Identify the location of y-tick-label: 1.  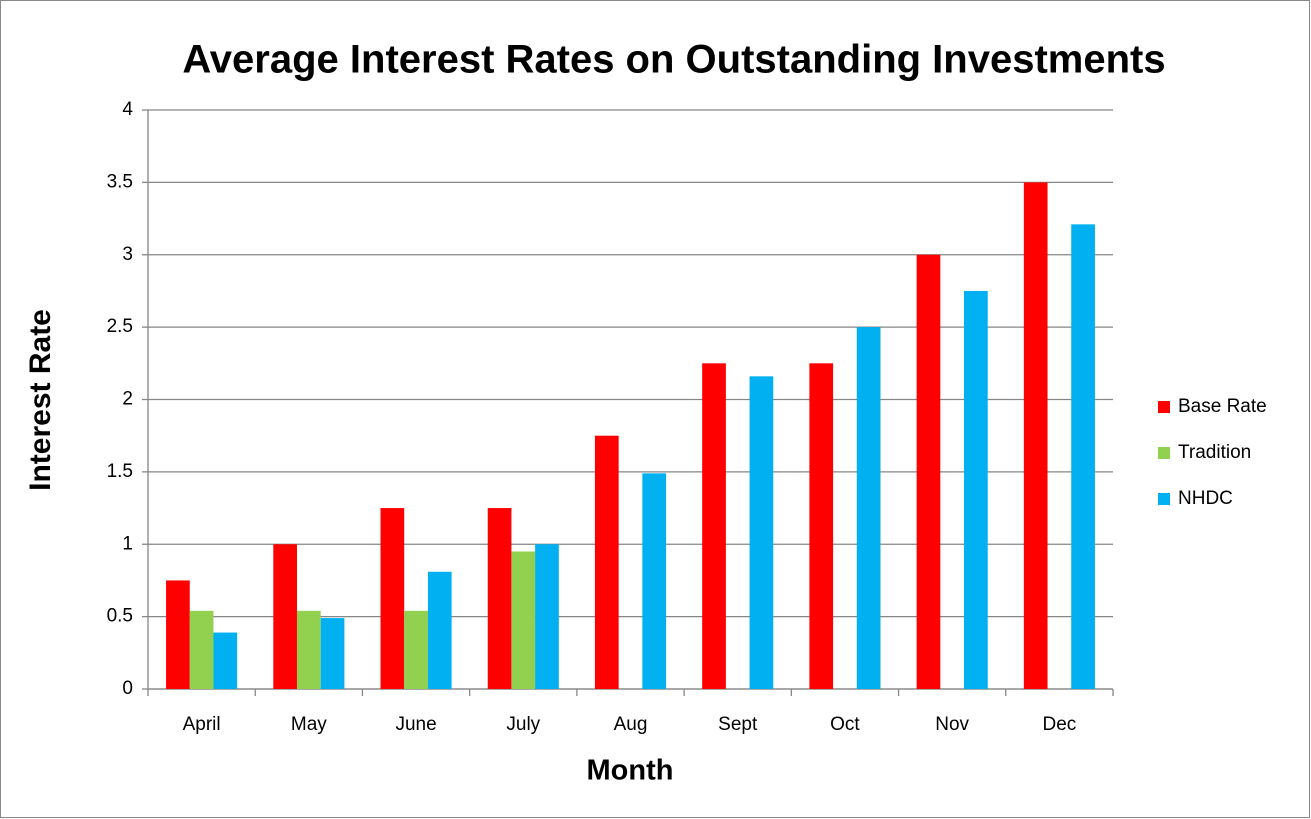
(127, 543).